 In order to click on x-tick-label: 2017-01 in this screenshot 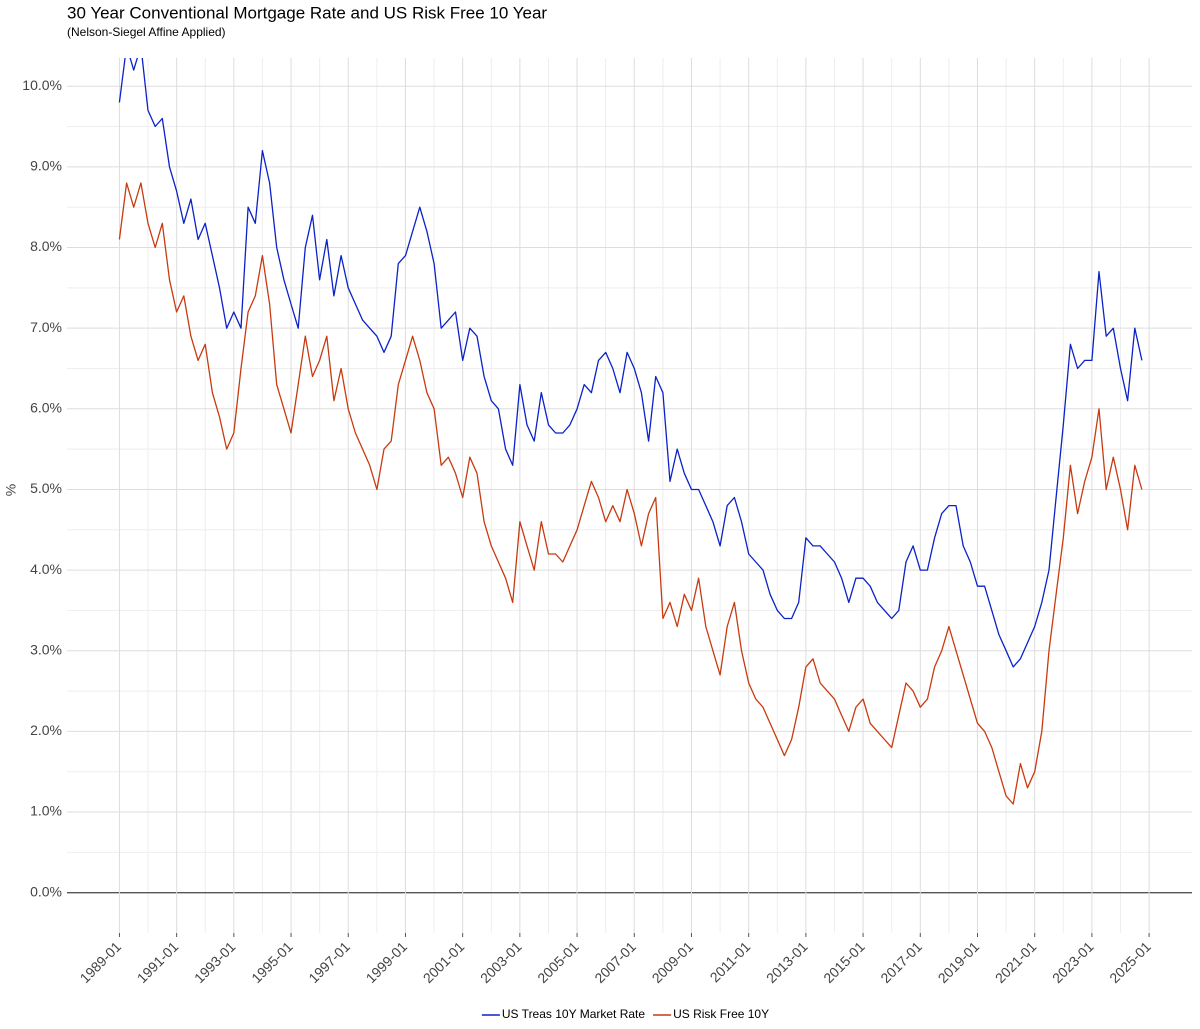, I will do `click(901, 962)`.